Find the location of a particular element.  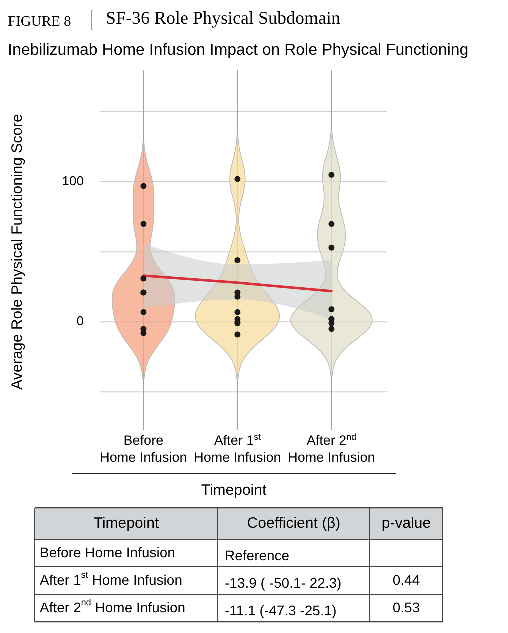

chart-title: SF-36 Role Physical Subdomain is located at coordinates (223, 18).